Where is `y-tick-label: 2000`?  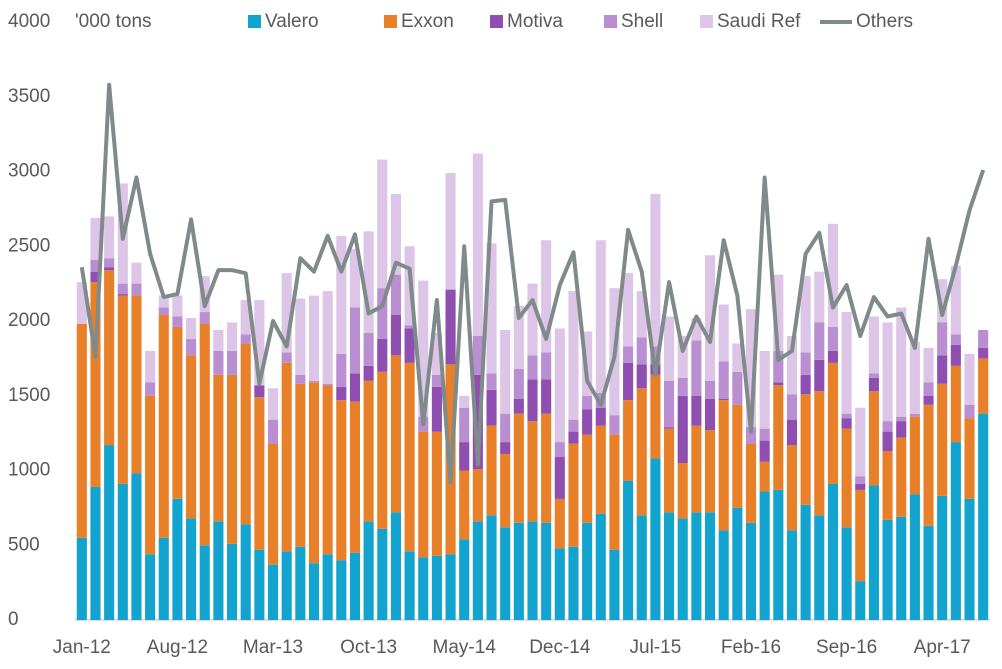
y-tick-label: 2000 is located at coordinates (29, 320).